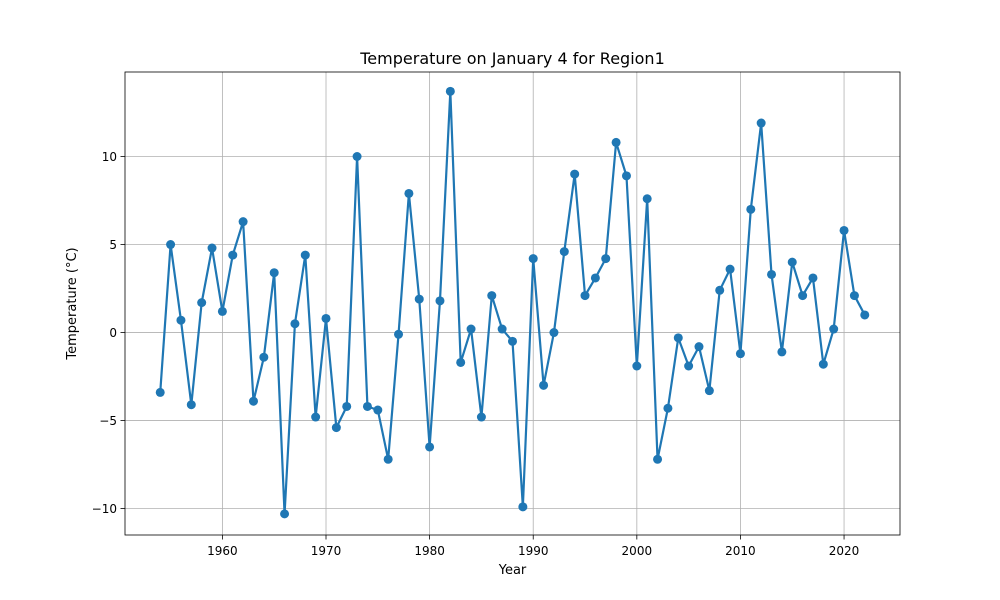 This screenshot has height=600, width=1000. Describe the element at coordinates (113, 245) in the screenshot. I see `y-tick-label: 5` at that location.